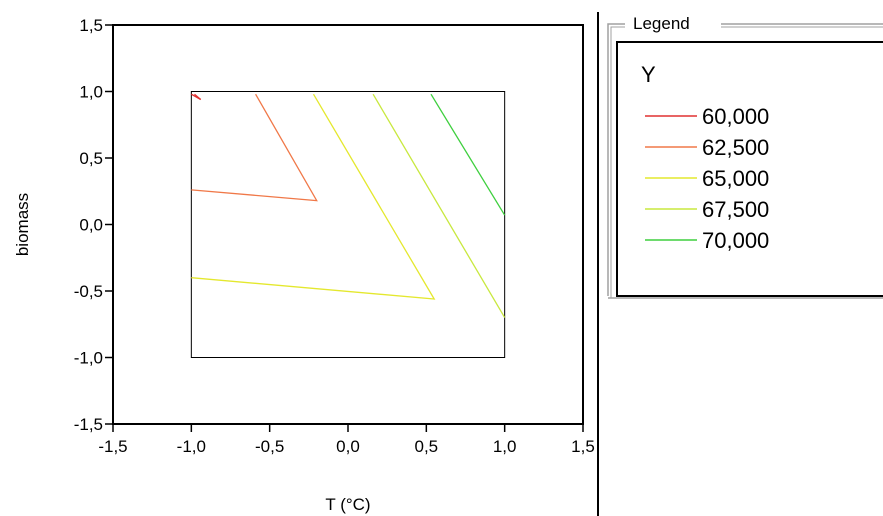 The height and width of the screenshot is (516, 883). I want to click on legend-entry-label: 62,500, so click(735, 147).